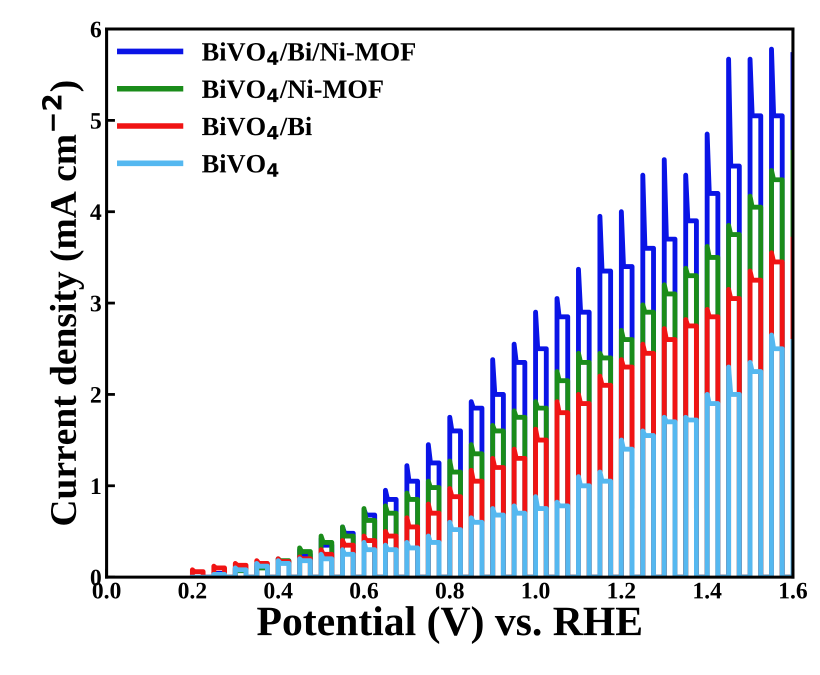 The width and height of the screenshot is (820, 675). I want to click on legend-label: BiVO$_{4}$/Ni-MOF, so click(292, 91).